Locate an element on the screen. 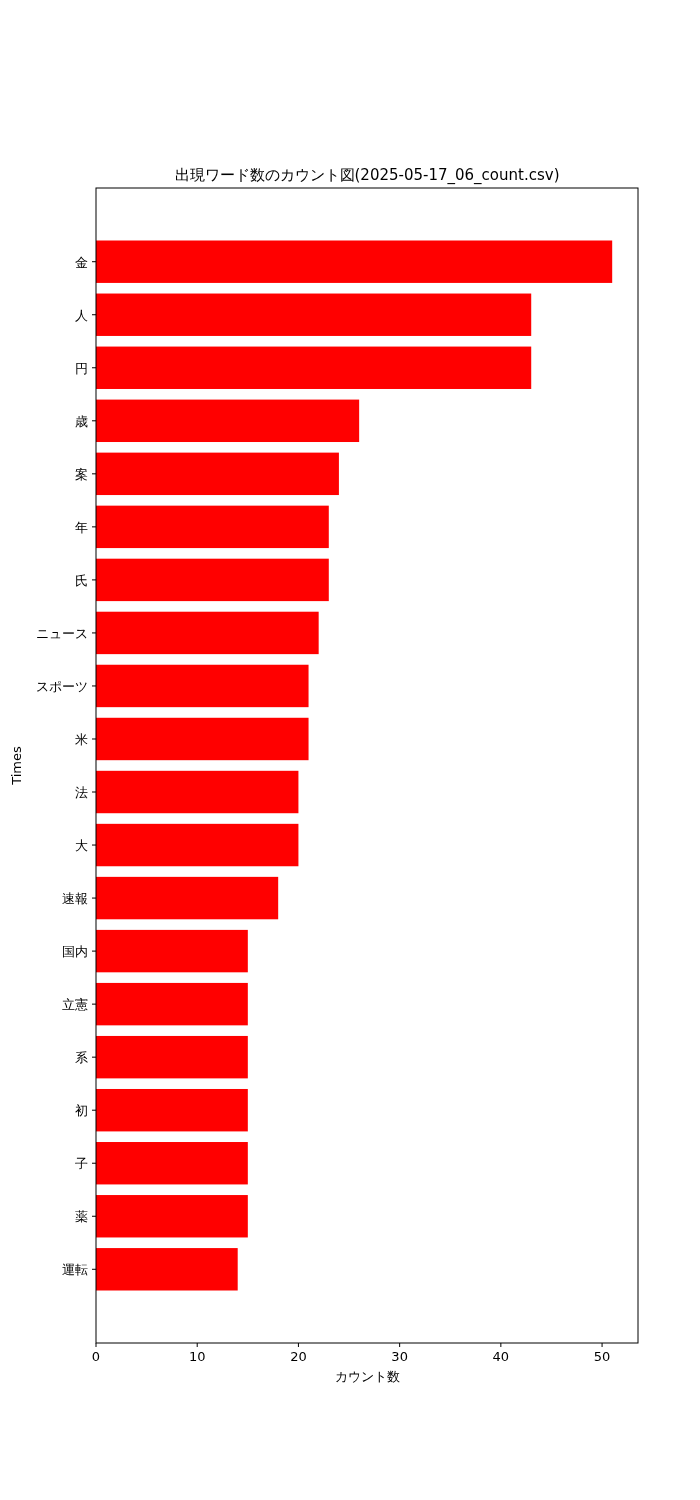 The height and width of the screenshot is (1500, 700). x-tick-label: 20 is located at coordinates (298, 1356).